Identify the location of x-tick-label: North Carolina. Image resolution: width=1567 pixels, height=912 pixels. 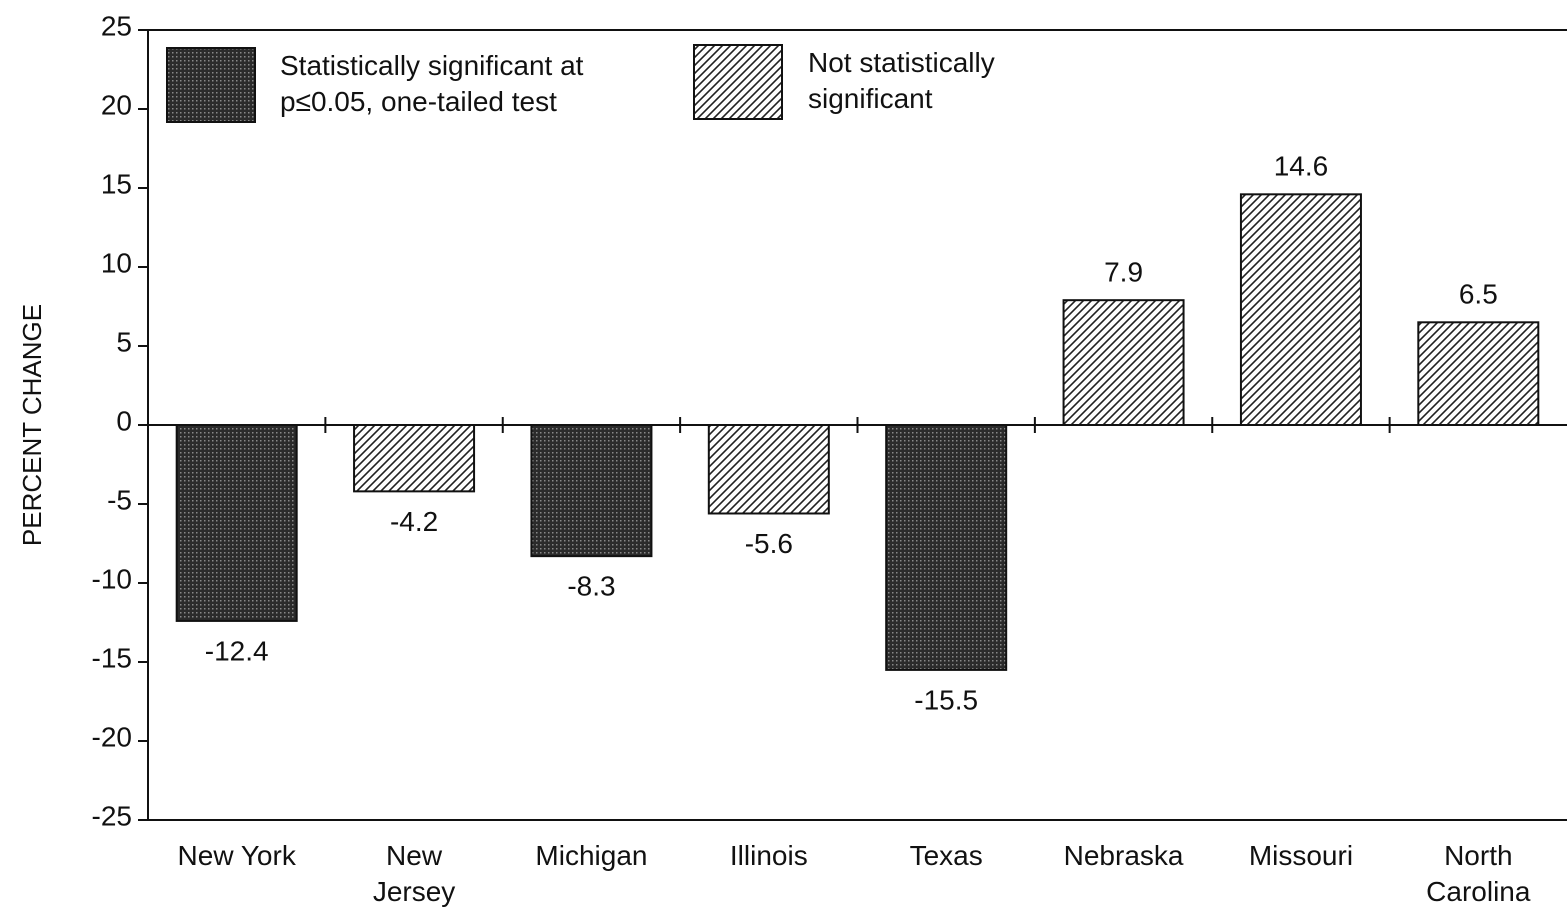
(1478, 873).